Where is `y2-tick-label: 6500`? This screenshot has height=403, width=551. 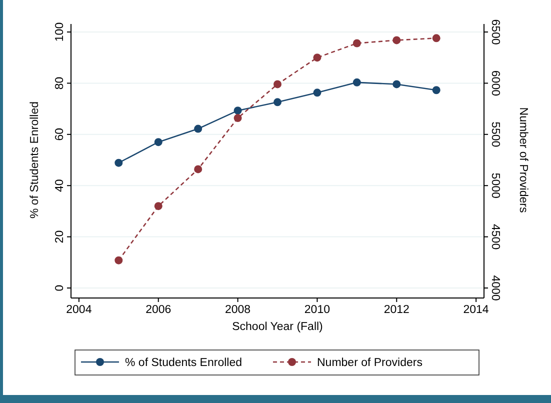
y2-tick-label: 6500 is located at coordinates (495, 32).